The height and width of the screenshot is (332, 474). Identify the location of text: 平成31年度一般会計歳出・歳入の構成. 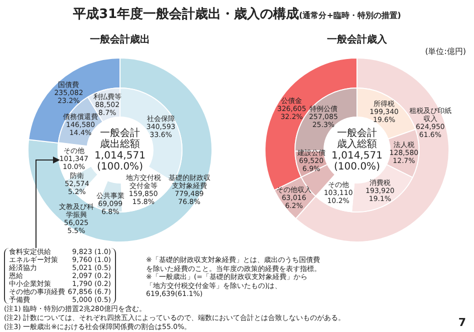
(186, 14).